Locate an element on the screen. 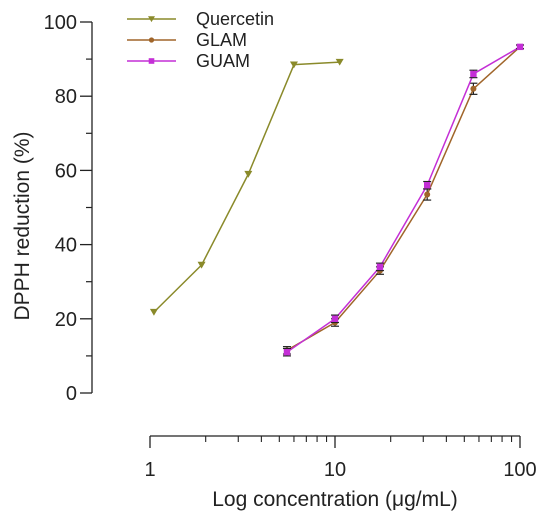 Image resolution: width=550 pixels, height=531 pixels. y-axis: 0 20 40 60 80 100 is located at coordinates (68, 208).